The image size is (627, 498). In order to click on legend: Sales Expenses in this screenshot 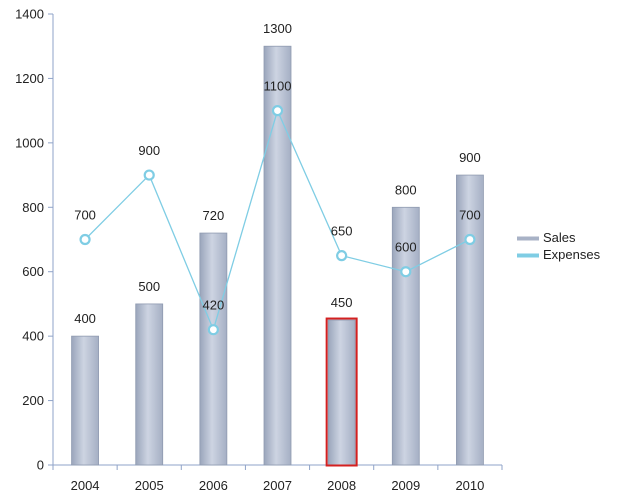, I will do `click(559, 246)`.